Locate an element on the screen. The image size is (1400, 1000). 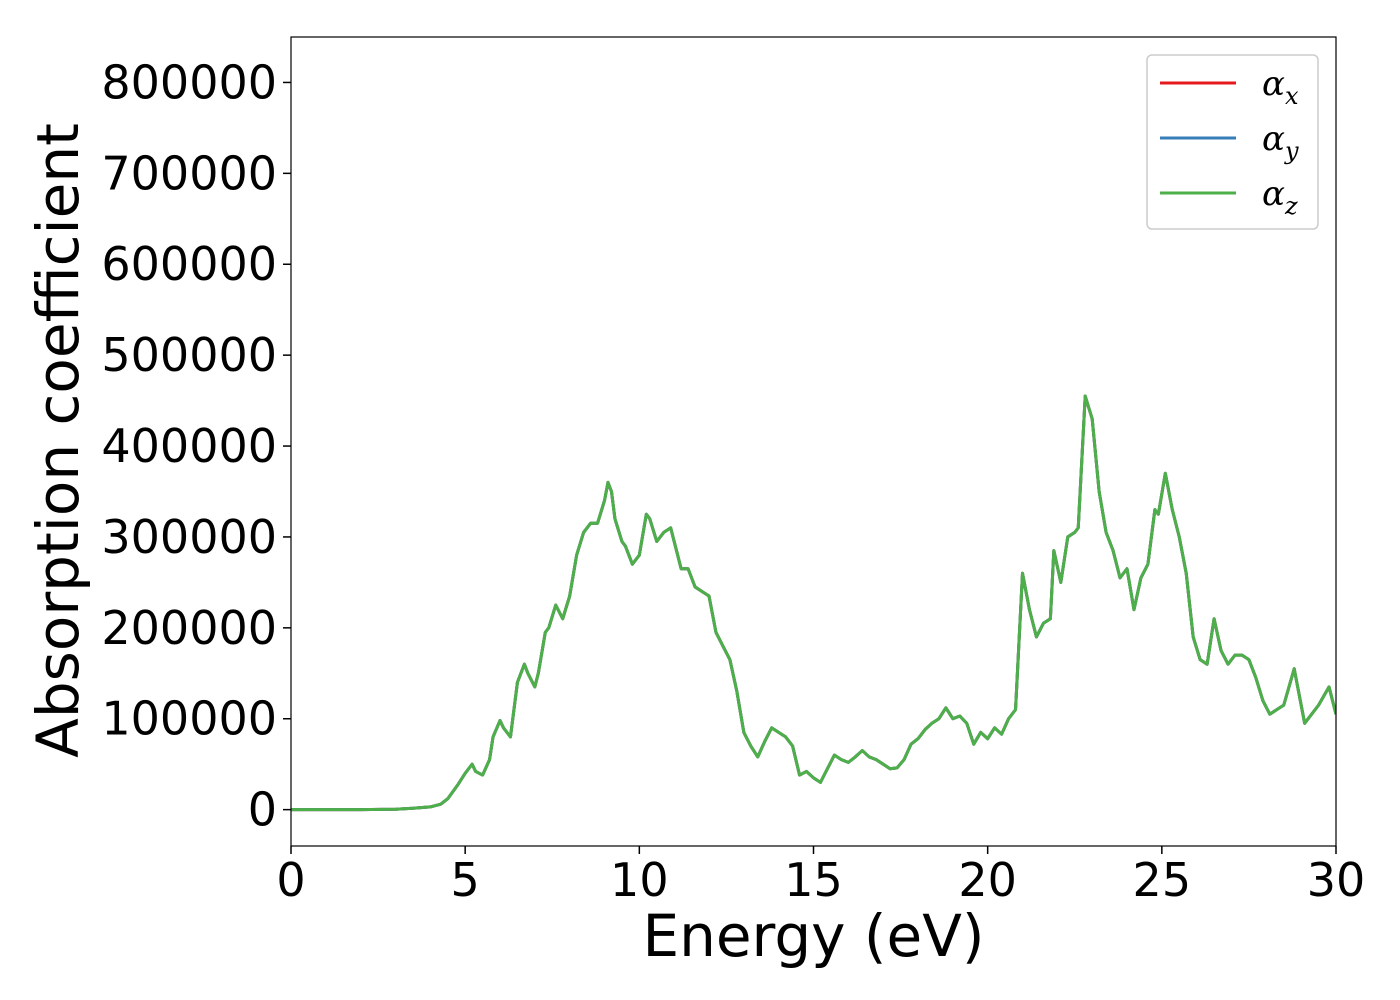
x-tick-label: 30 is located at coordinates (1336, 880).